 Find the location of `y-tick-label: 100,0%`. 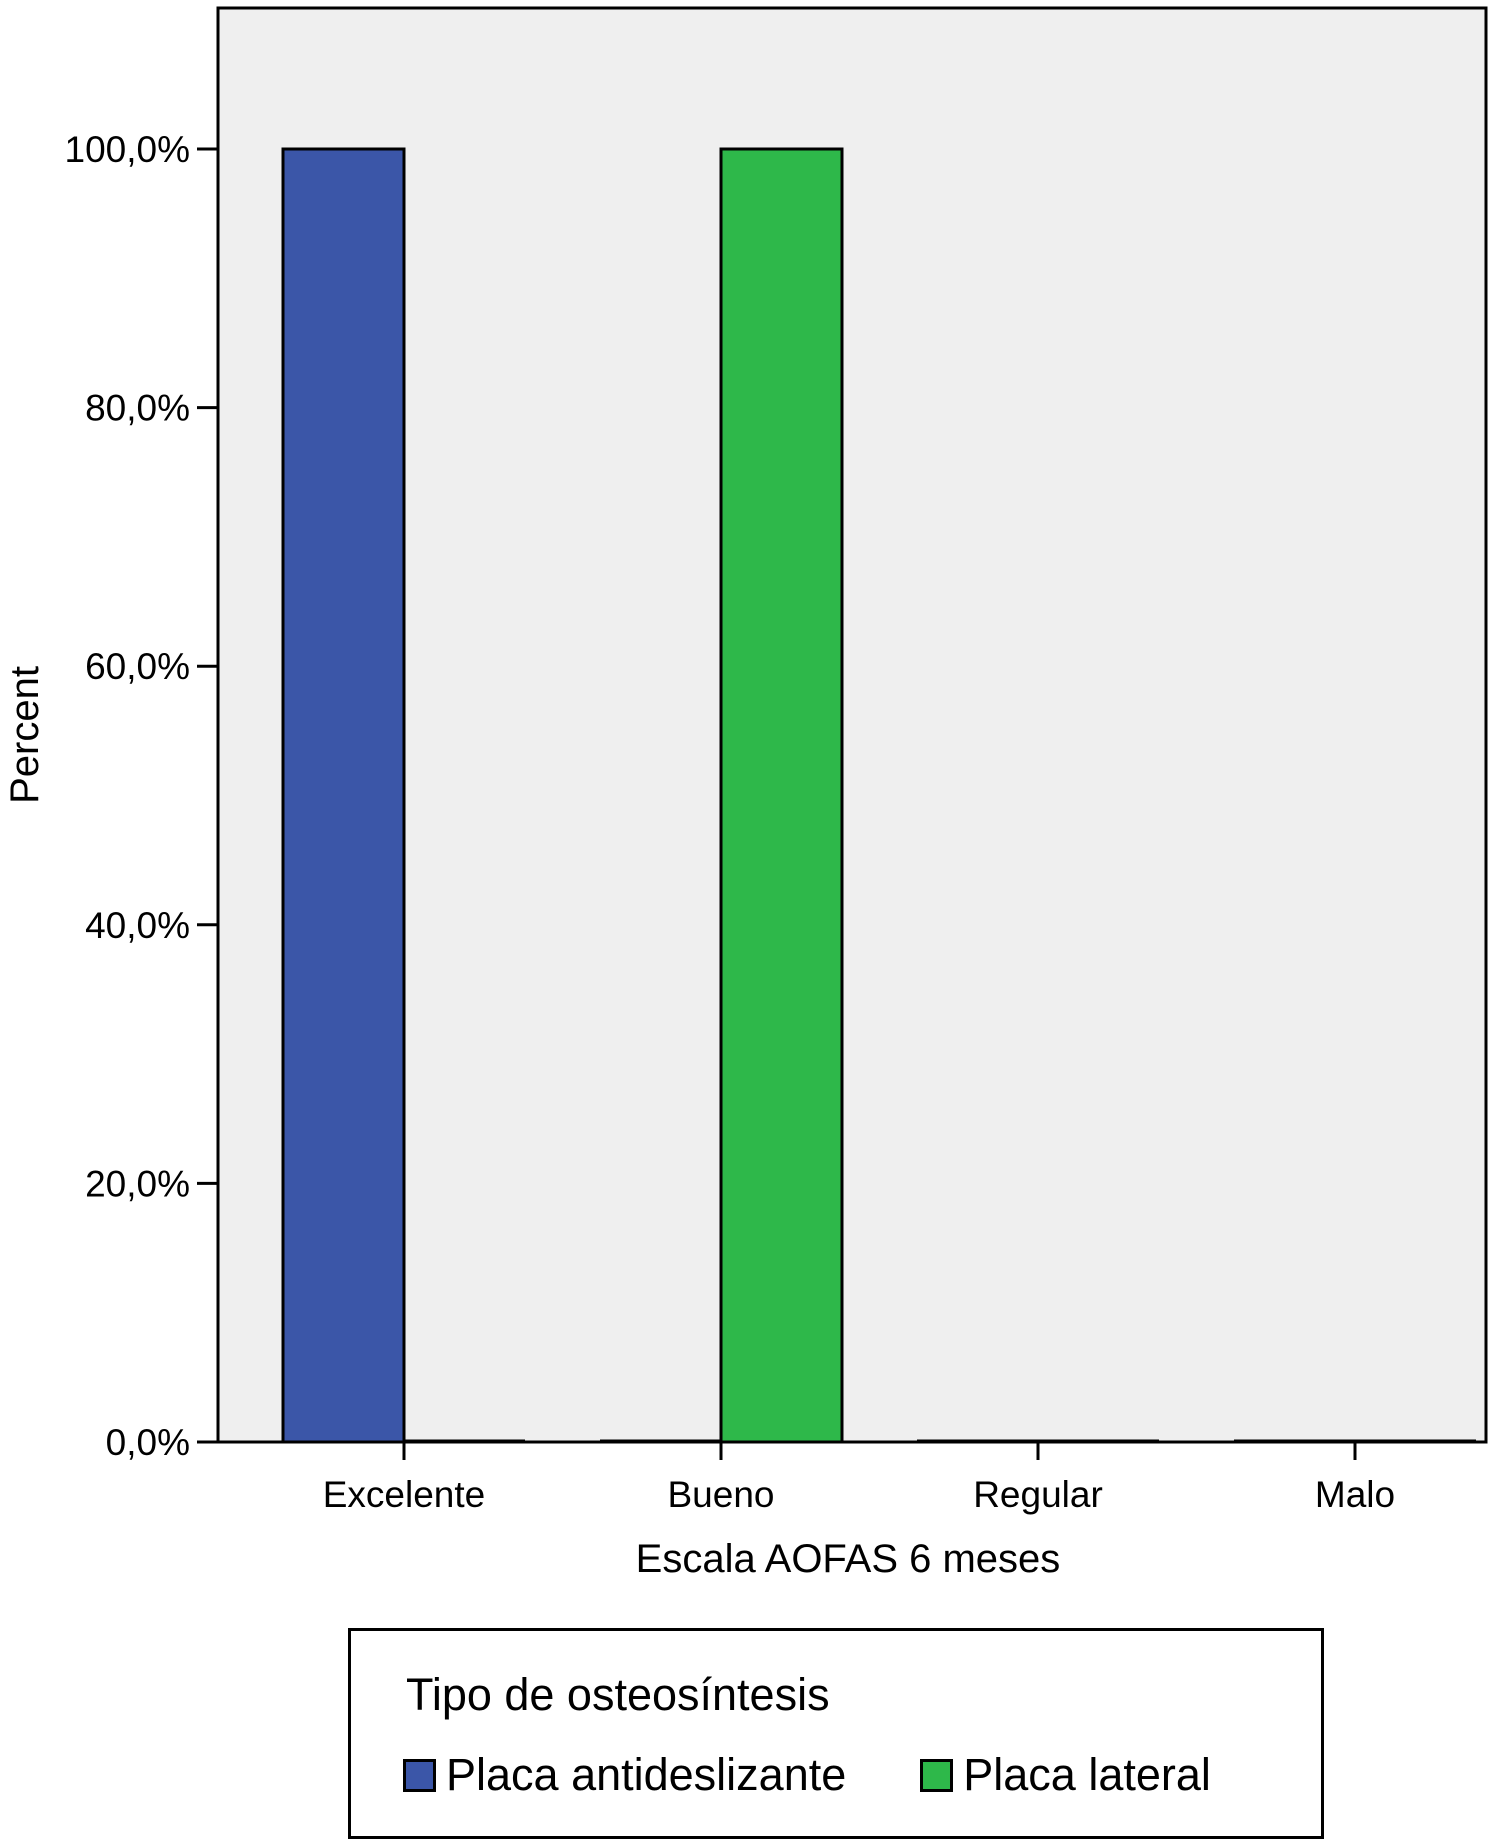

y-tick-label: 100,0% is located at coordinates (128, 149).